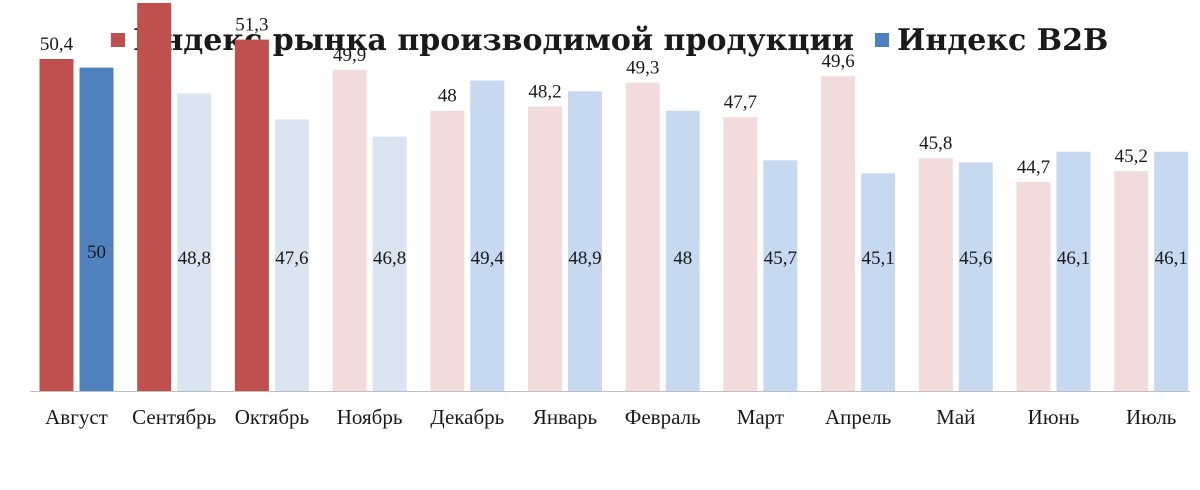 This screenshot has width=1200, height=490. I want to click on x-tick-label: Июнь, so click(1054, 417).